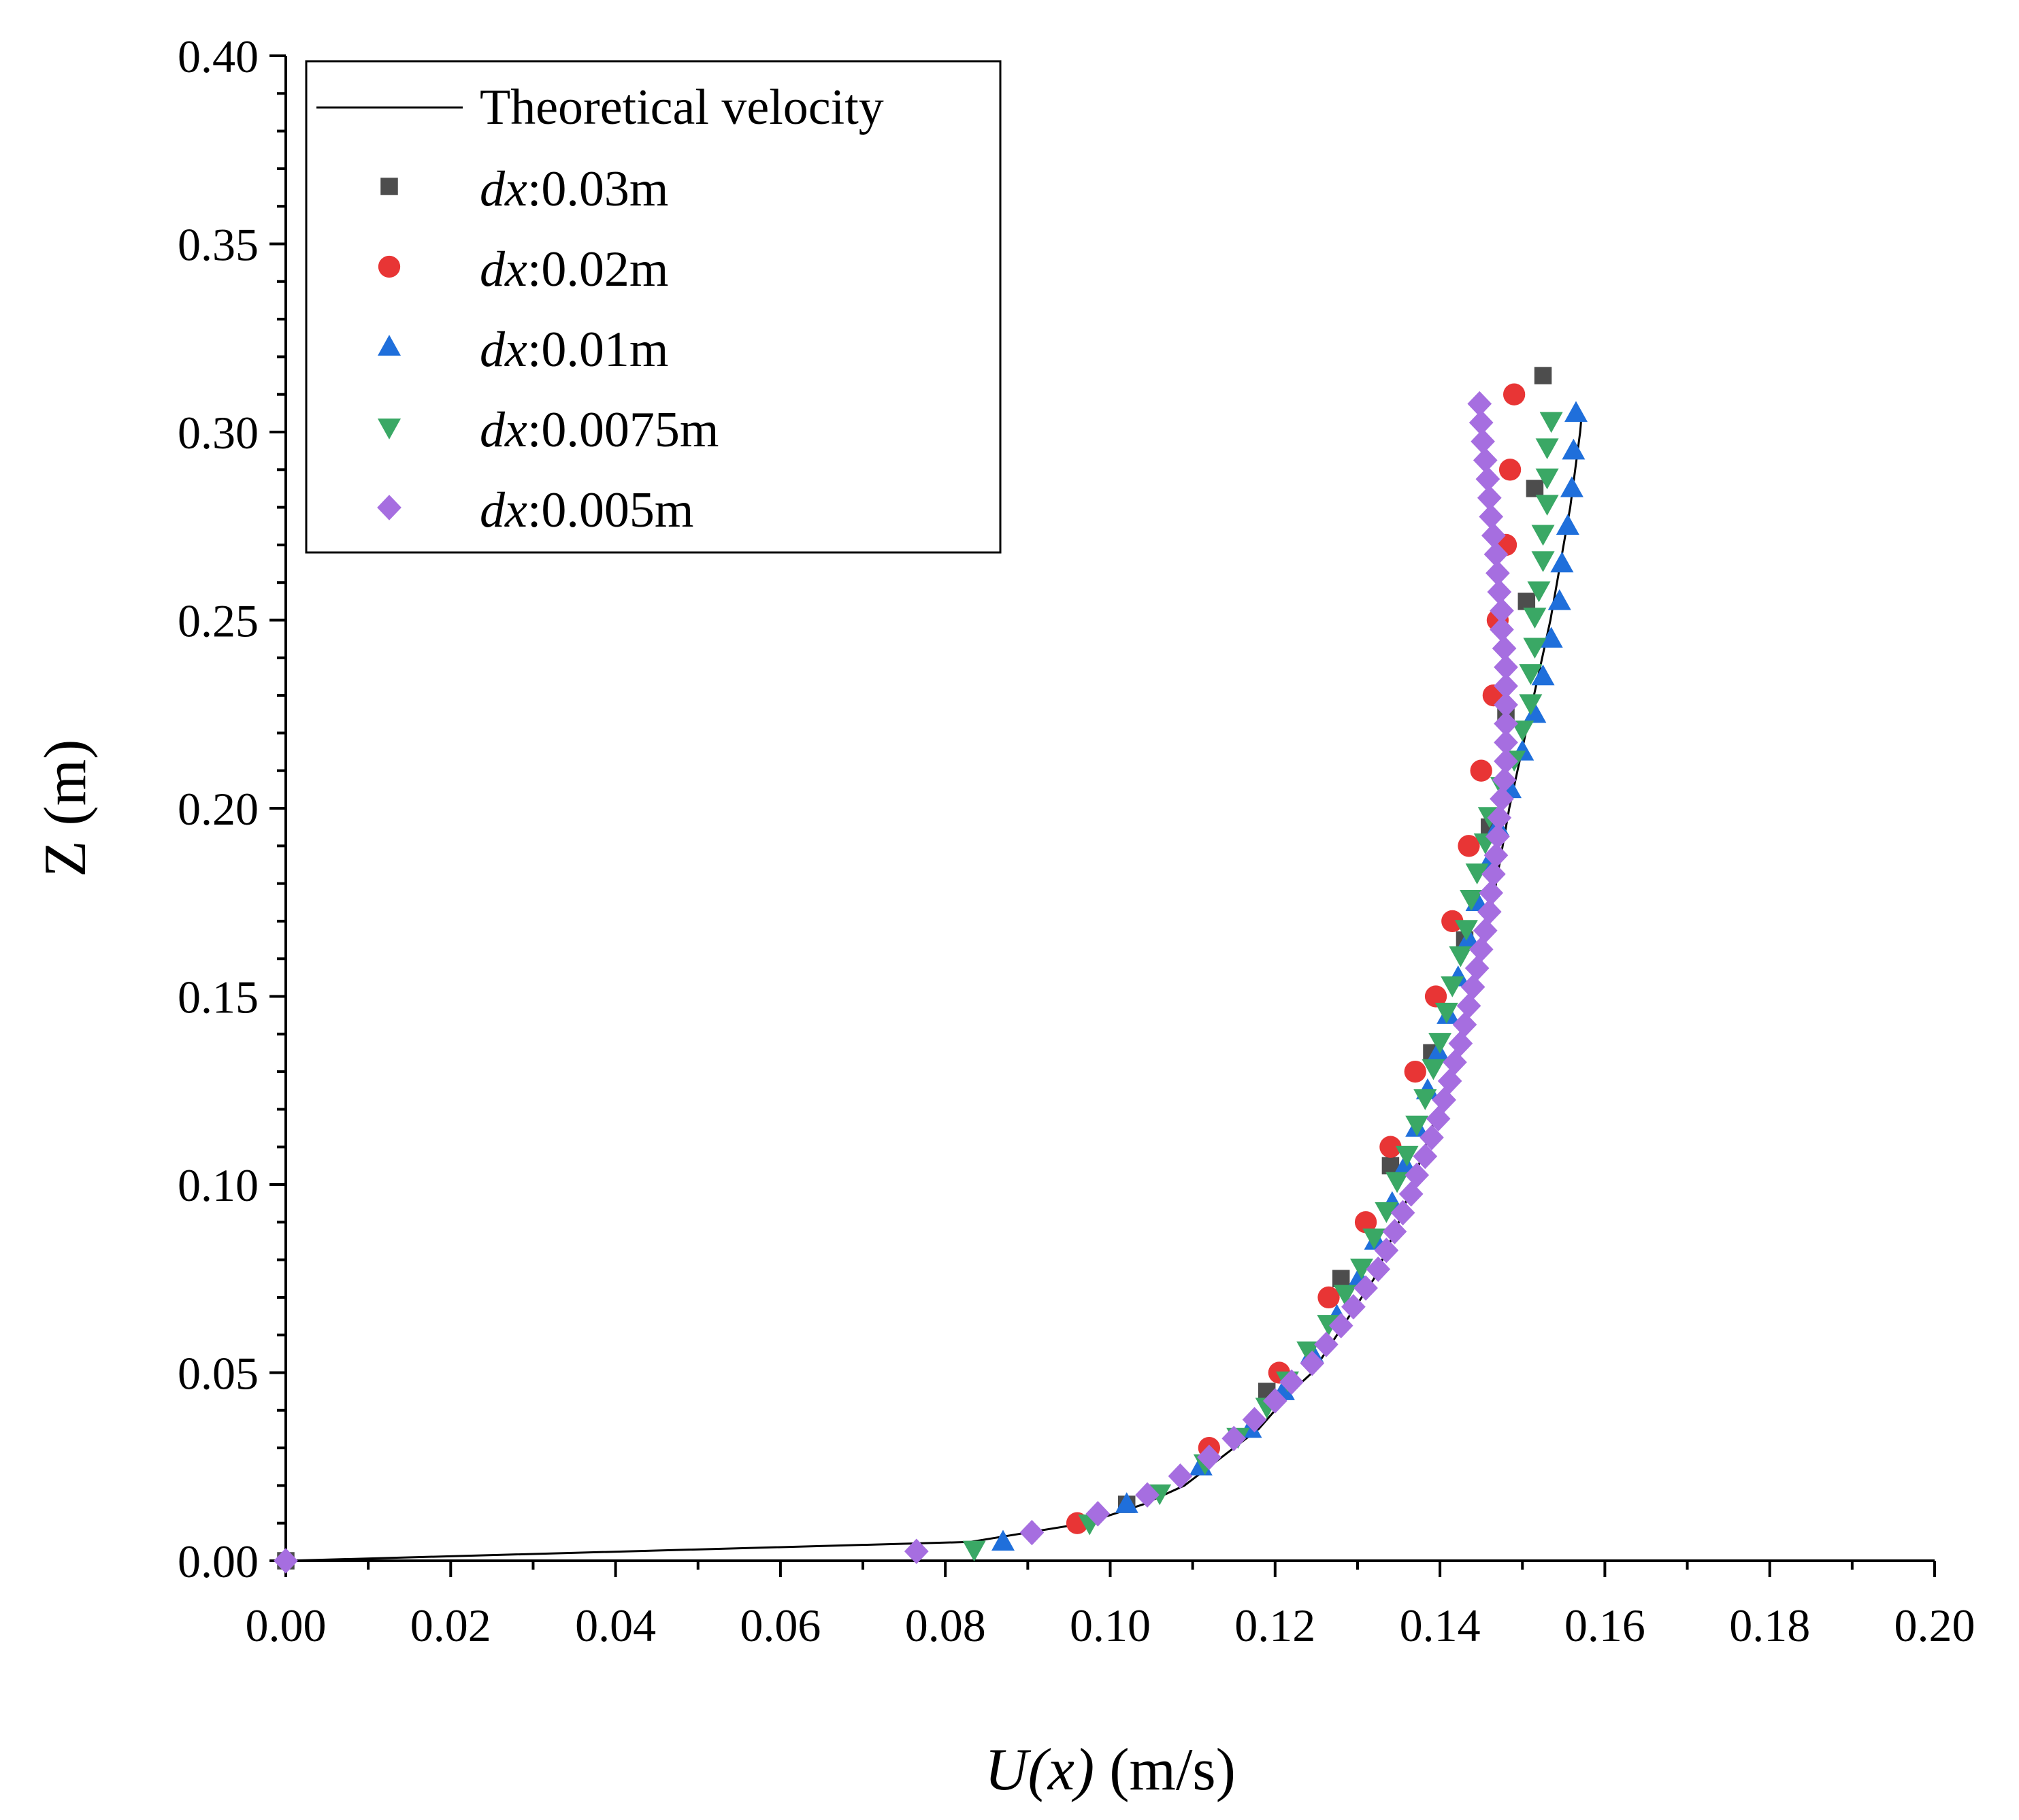 The height and width of the screenshot is (1820, 2019). I want to click on y-tick-label: 0.40, so click(218, 57).